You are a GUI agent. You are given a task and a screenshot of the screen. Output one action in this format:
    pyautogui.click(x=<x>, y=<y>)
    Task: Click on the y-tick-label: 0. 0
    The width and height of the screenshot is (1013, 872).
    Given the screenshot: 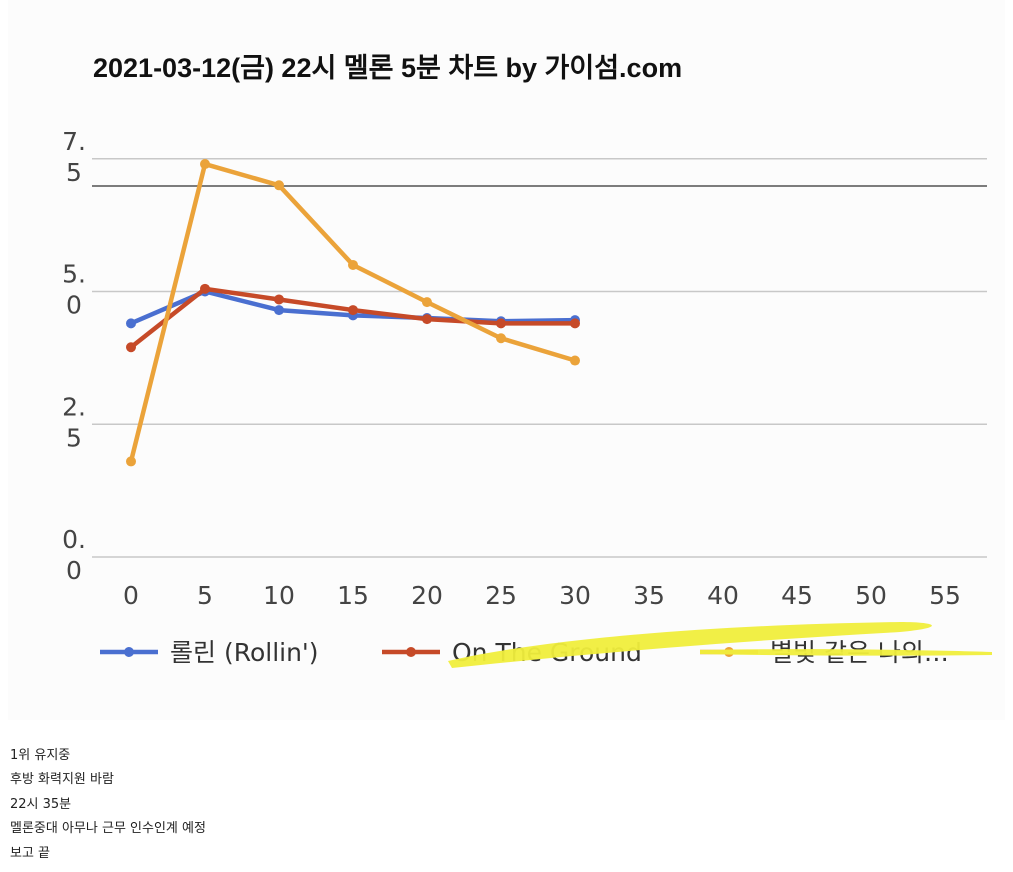 What is the action you would take?
    pyautogui.click(x=74, y=555)
    